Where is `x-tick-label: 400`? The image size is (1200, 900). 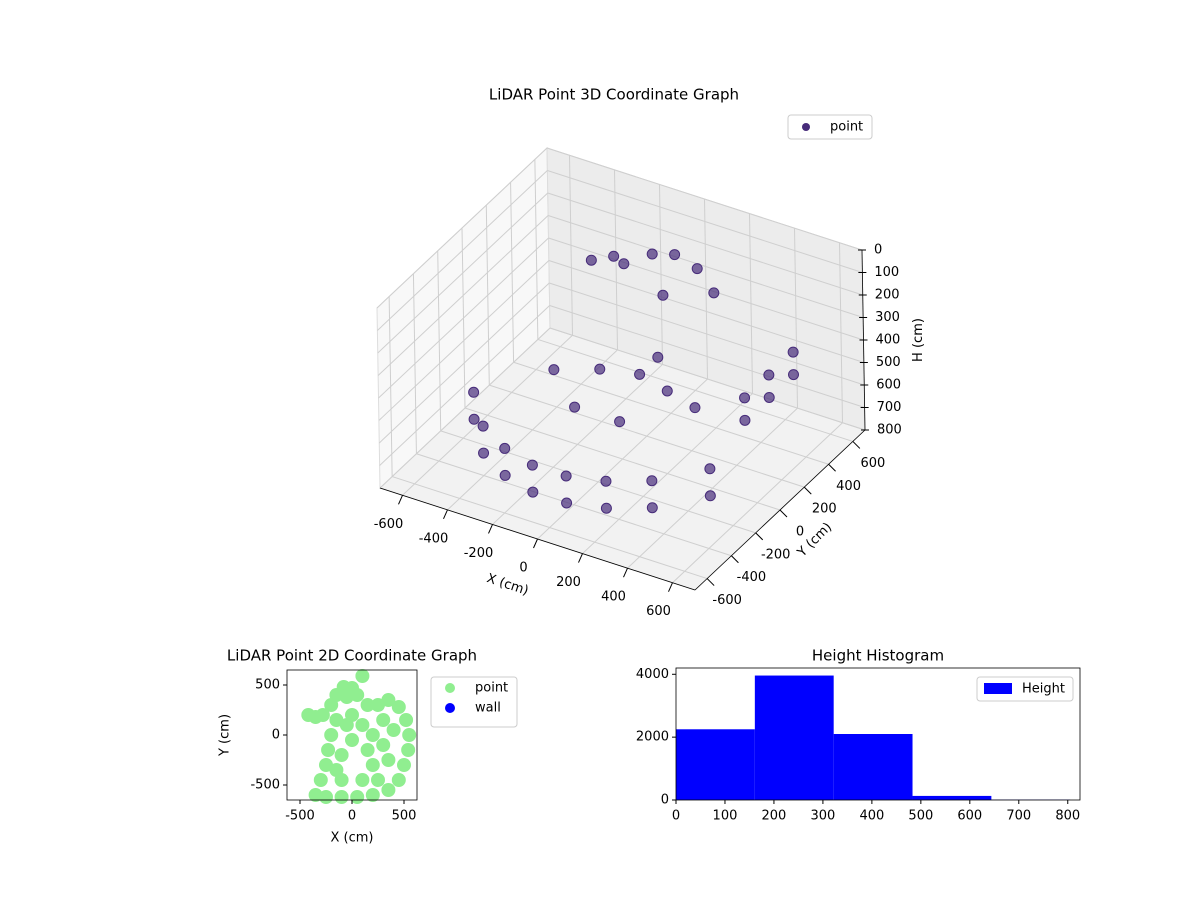 x-tick-label: 400 is located at coordinates (871, 816).